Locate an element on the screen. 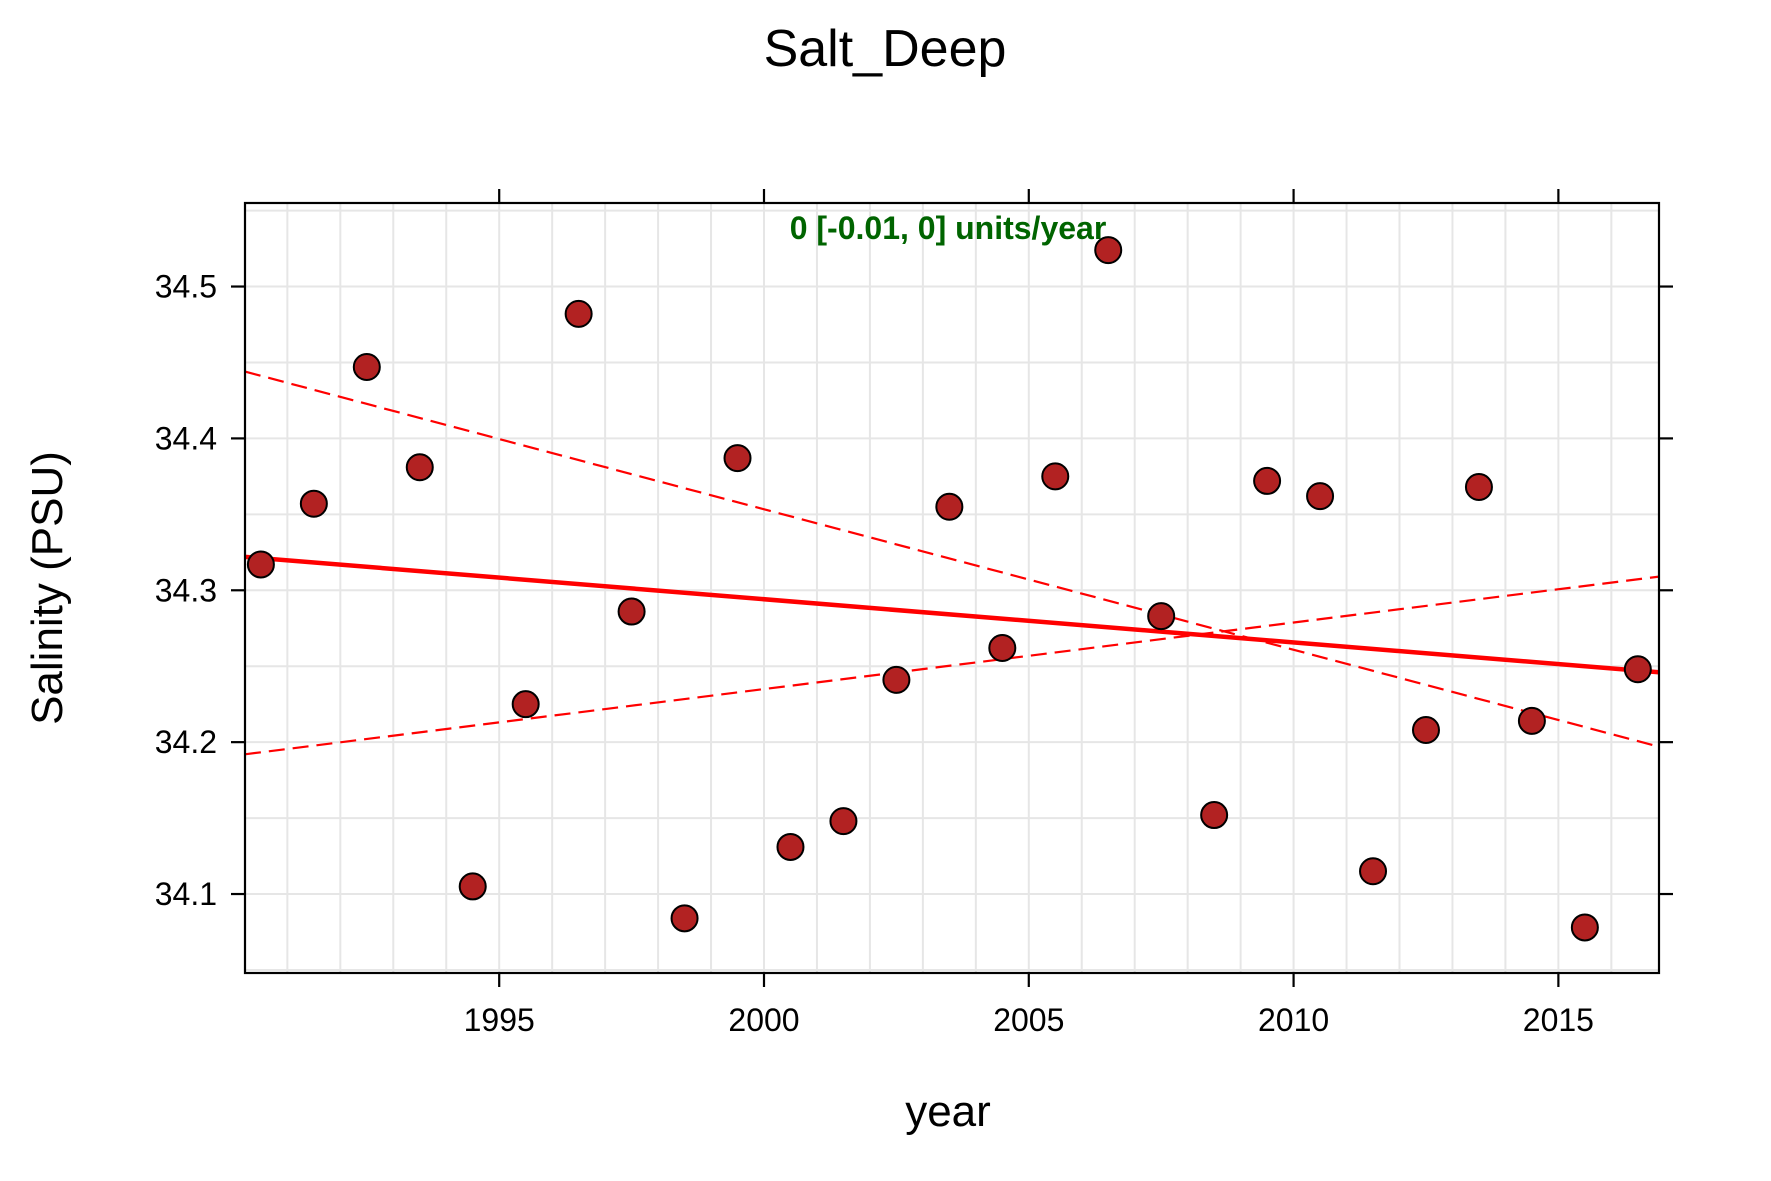  x-tick-label: 1995 is located at coordinates (499, 1020).